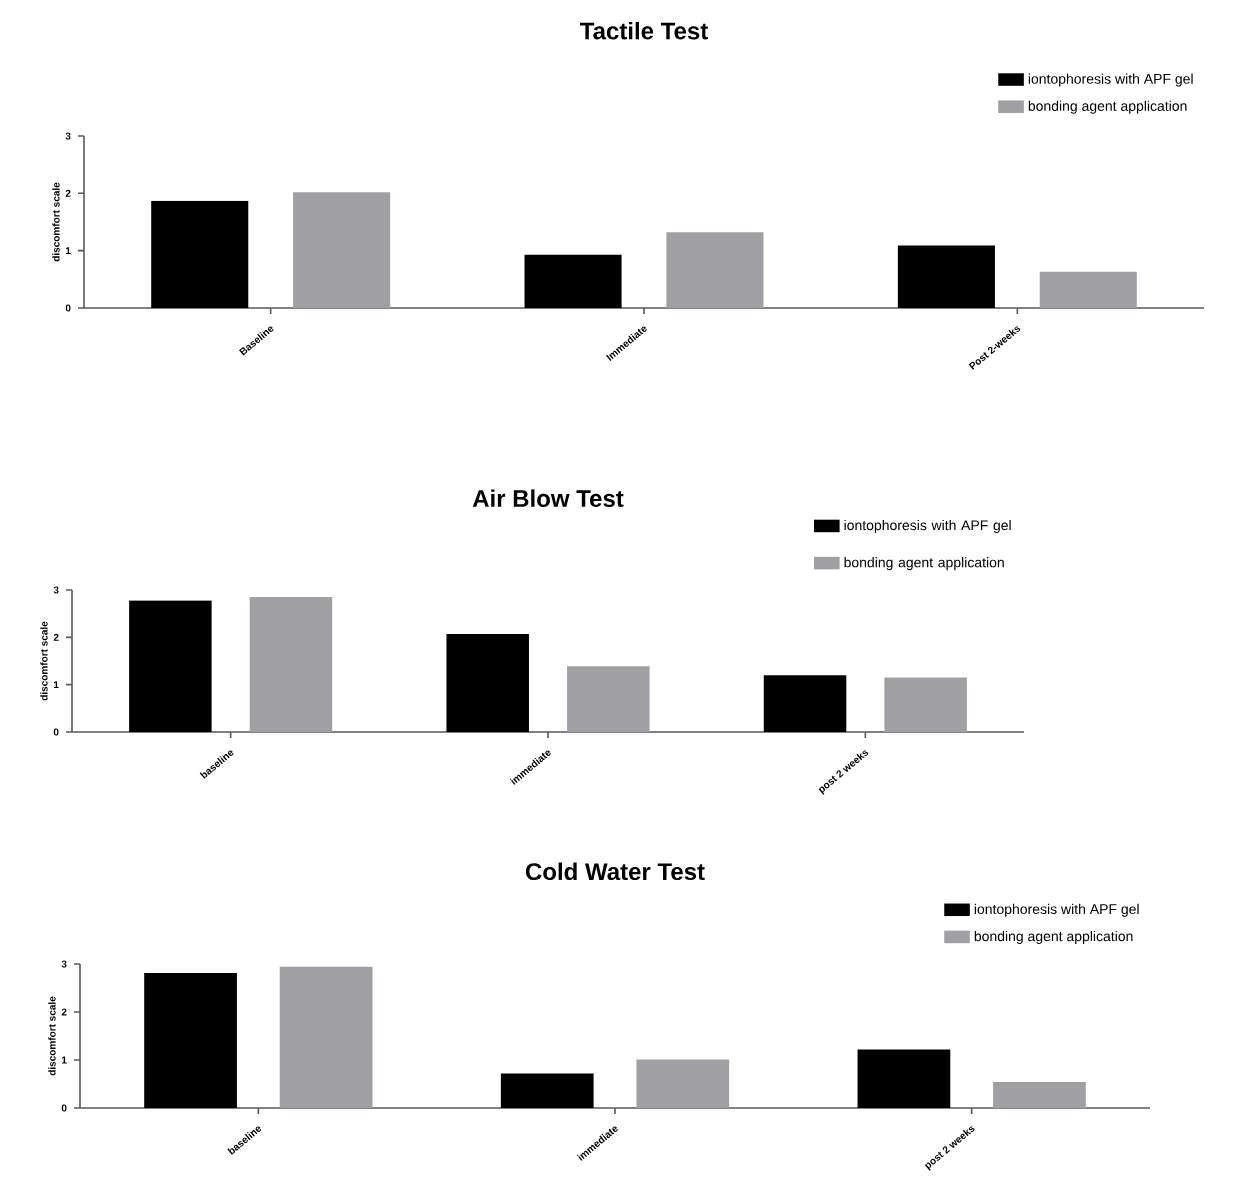 Image resolution: width=1236 pixels, height=1188 pixels. Describe the element at coordinates (644, 30) in the screenshot. I see `chart-title: Tactile Test` at that location.